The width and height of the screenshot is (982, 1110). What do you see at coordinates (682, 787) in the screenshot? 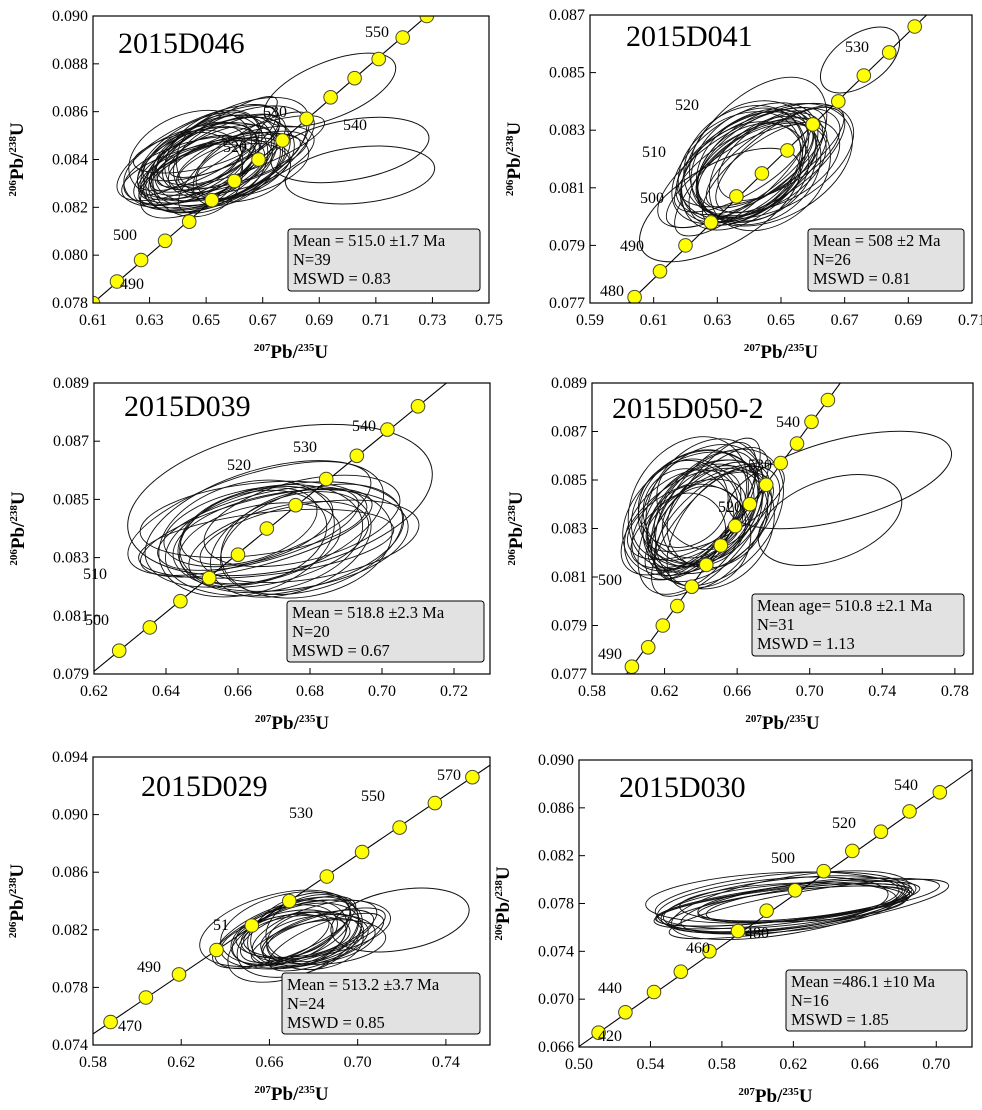
I see `sample-title: 2015D030` at bounding box center [682, 787].